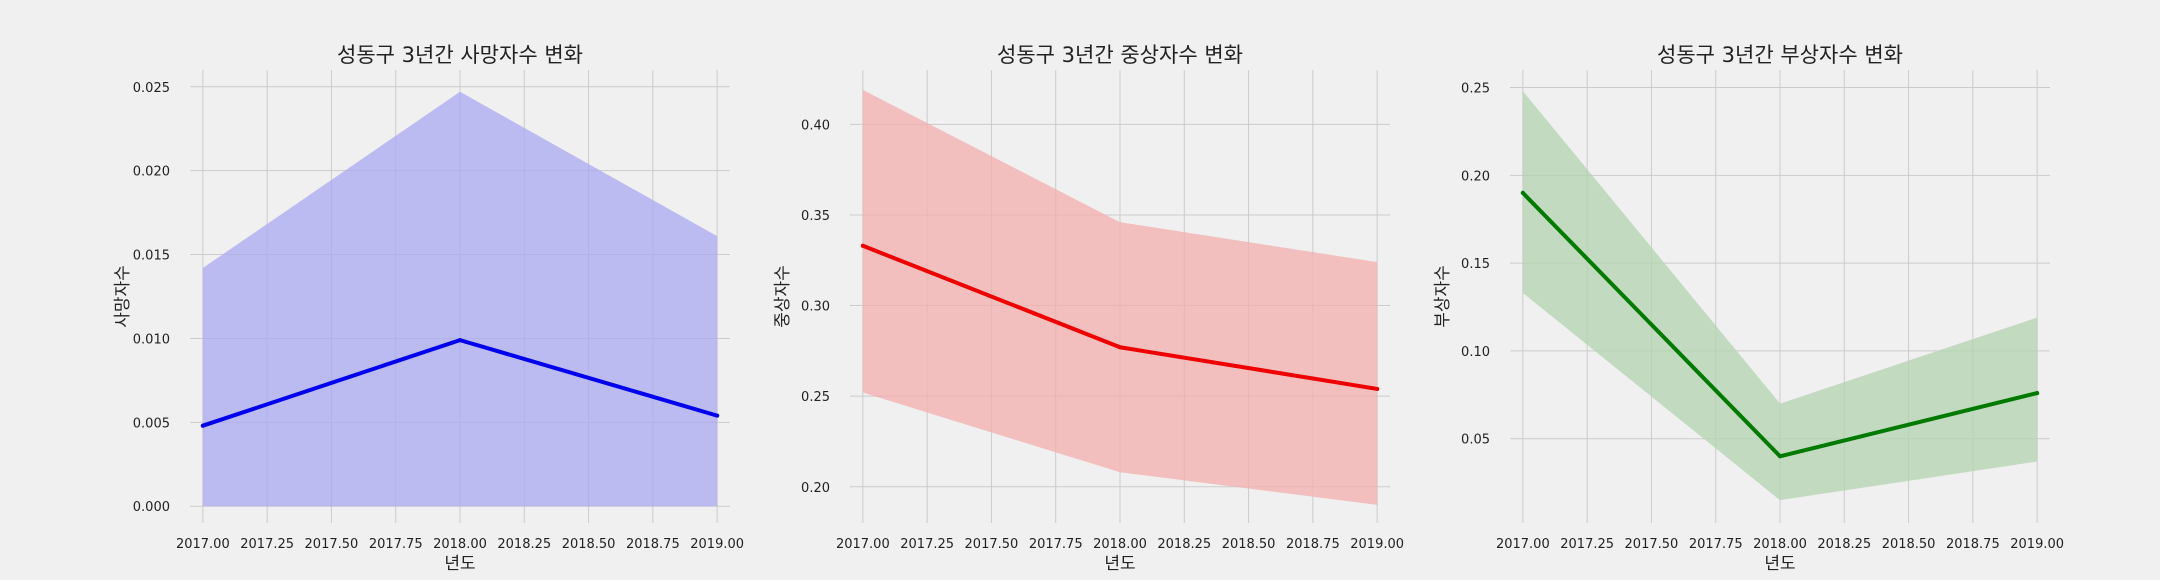  What do you see at coordinates (1475, 264) in the screenshot?
I see `y-tick-label: 0.15` at bounding box center [1475, 264].